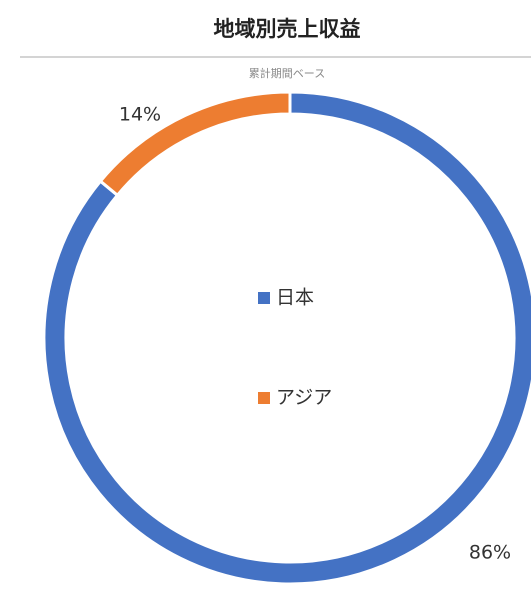 This screenshot has width=531, height=591. Describe the element at coordinates (304, 398) in the screenshot. I see `legend-label: アジア` at that location.